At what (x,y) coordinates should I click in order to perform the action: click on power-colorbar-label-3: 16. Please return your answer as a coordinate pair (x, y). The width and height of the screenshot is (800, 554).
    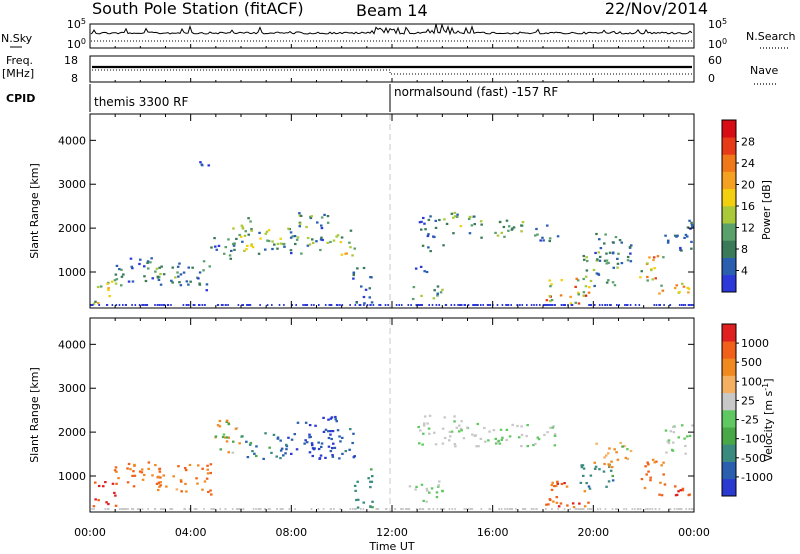
    Looking at the image, I should click on (748, 206).